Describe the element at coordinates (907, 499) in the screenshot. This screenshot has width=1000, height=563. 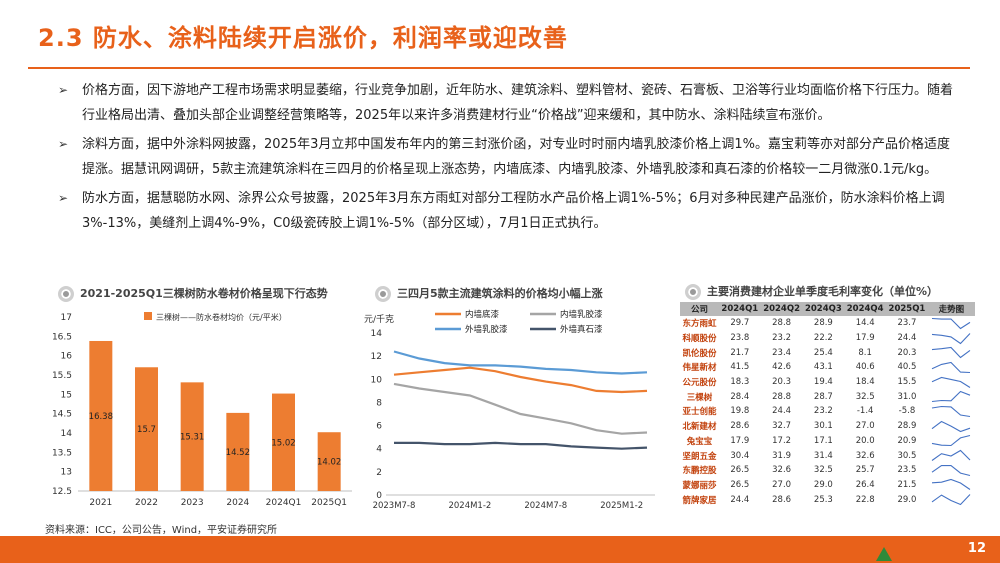
I see `margin-cell: 29.0` at that location.